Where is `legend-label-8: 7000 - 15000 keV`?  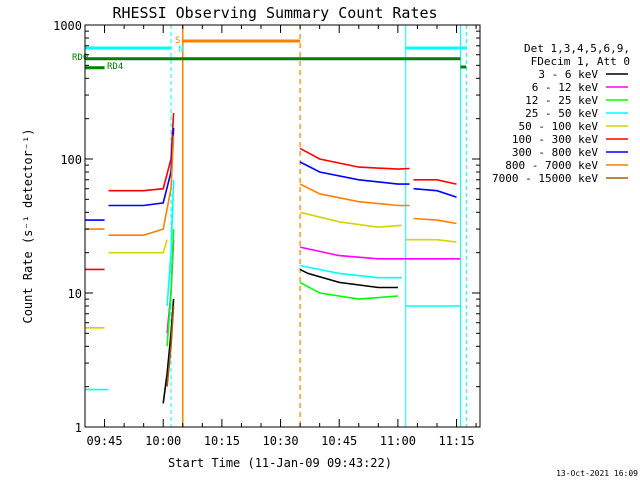
legend-label-8: 7000 - 15000 keV is located at coordinates (545, 178).